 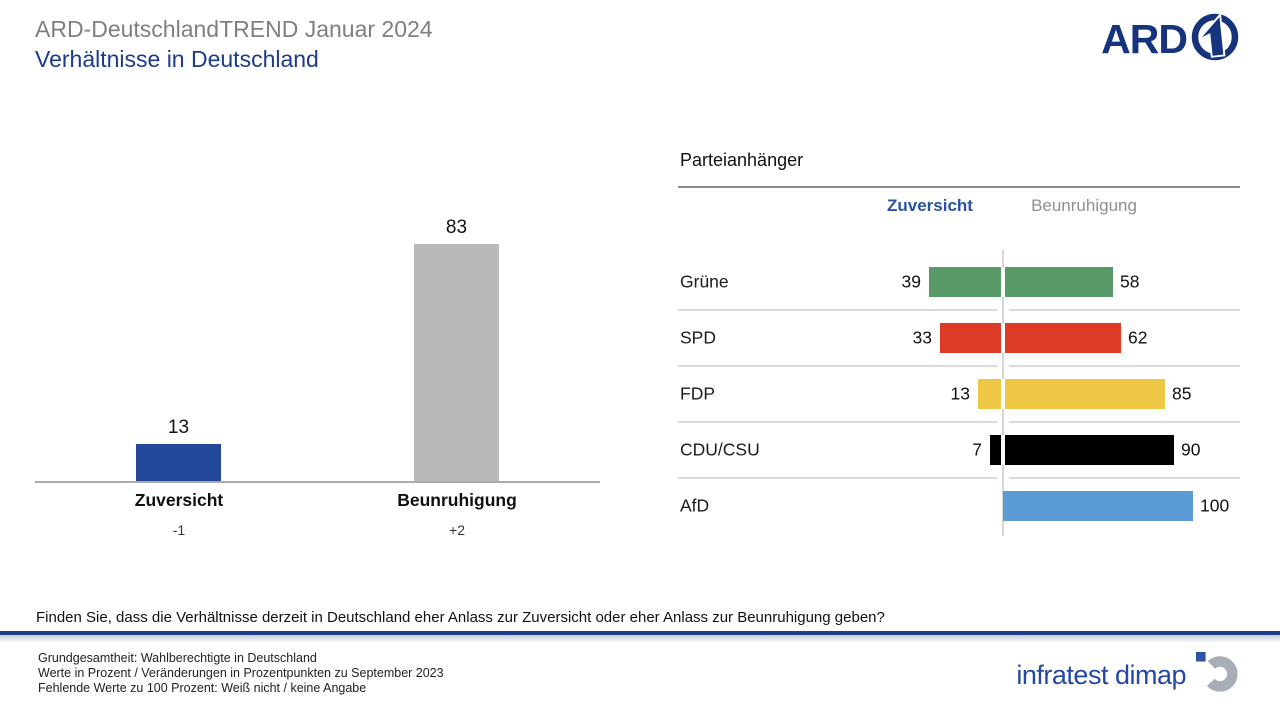 I want to click on ard-one-circle-icon, so click(x=1214, y=39).